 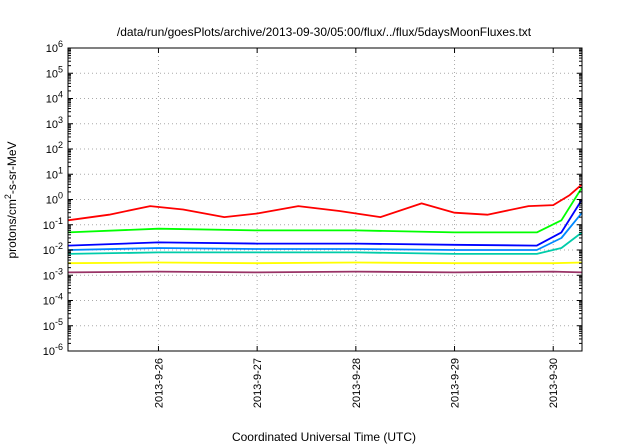 What do you see at coordinates (258, 383) in the screenshot?
I see `x-tick-label: 2013-9-27` at bounding box center [258, 383].